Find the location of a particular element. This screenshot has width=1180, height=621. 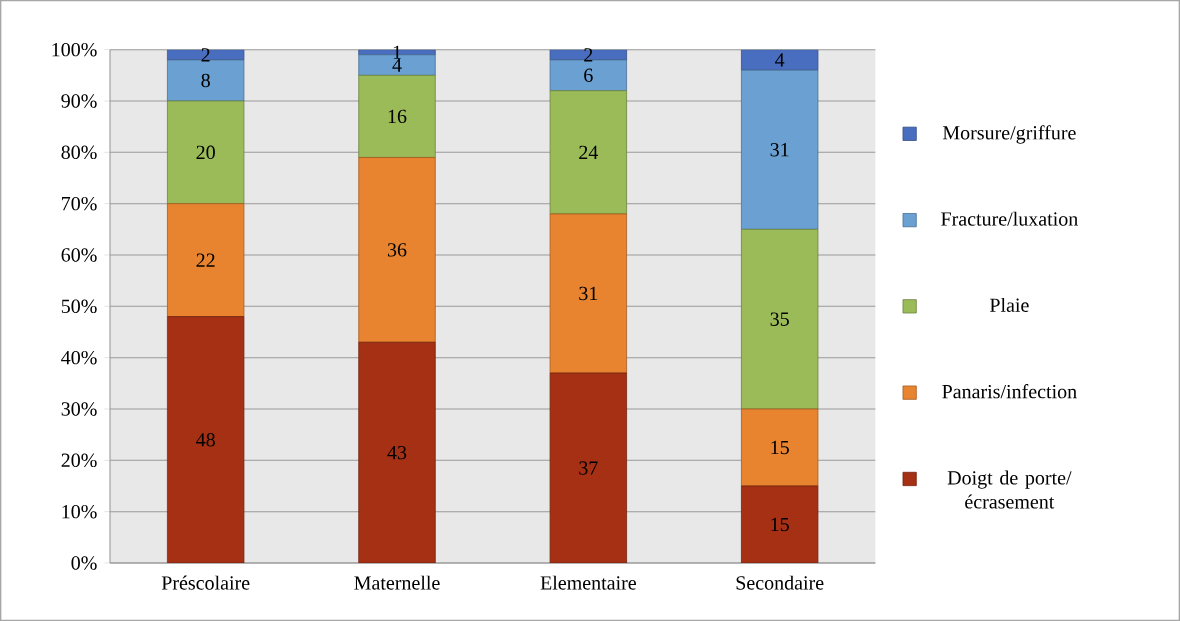

x-tick-label: Maternelle is located at coordinates (397, 582).